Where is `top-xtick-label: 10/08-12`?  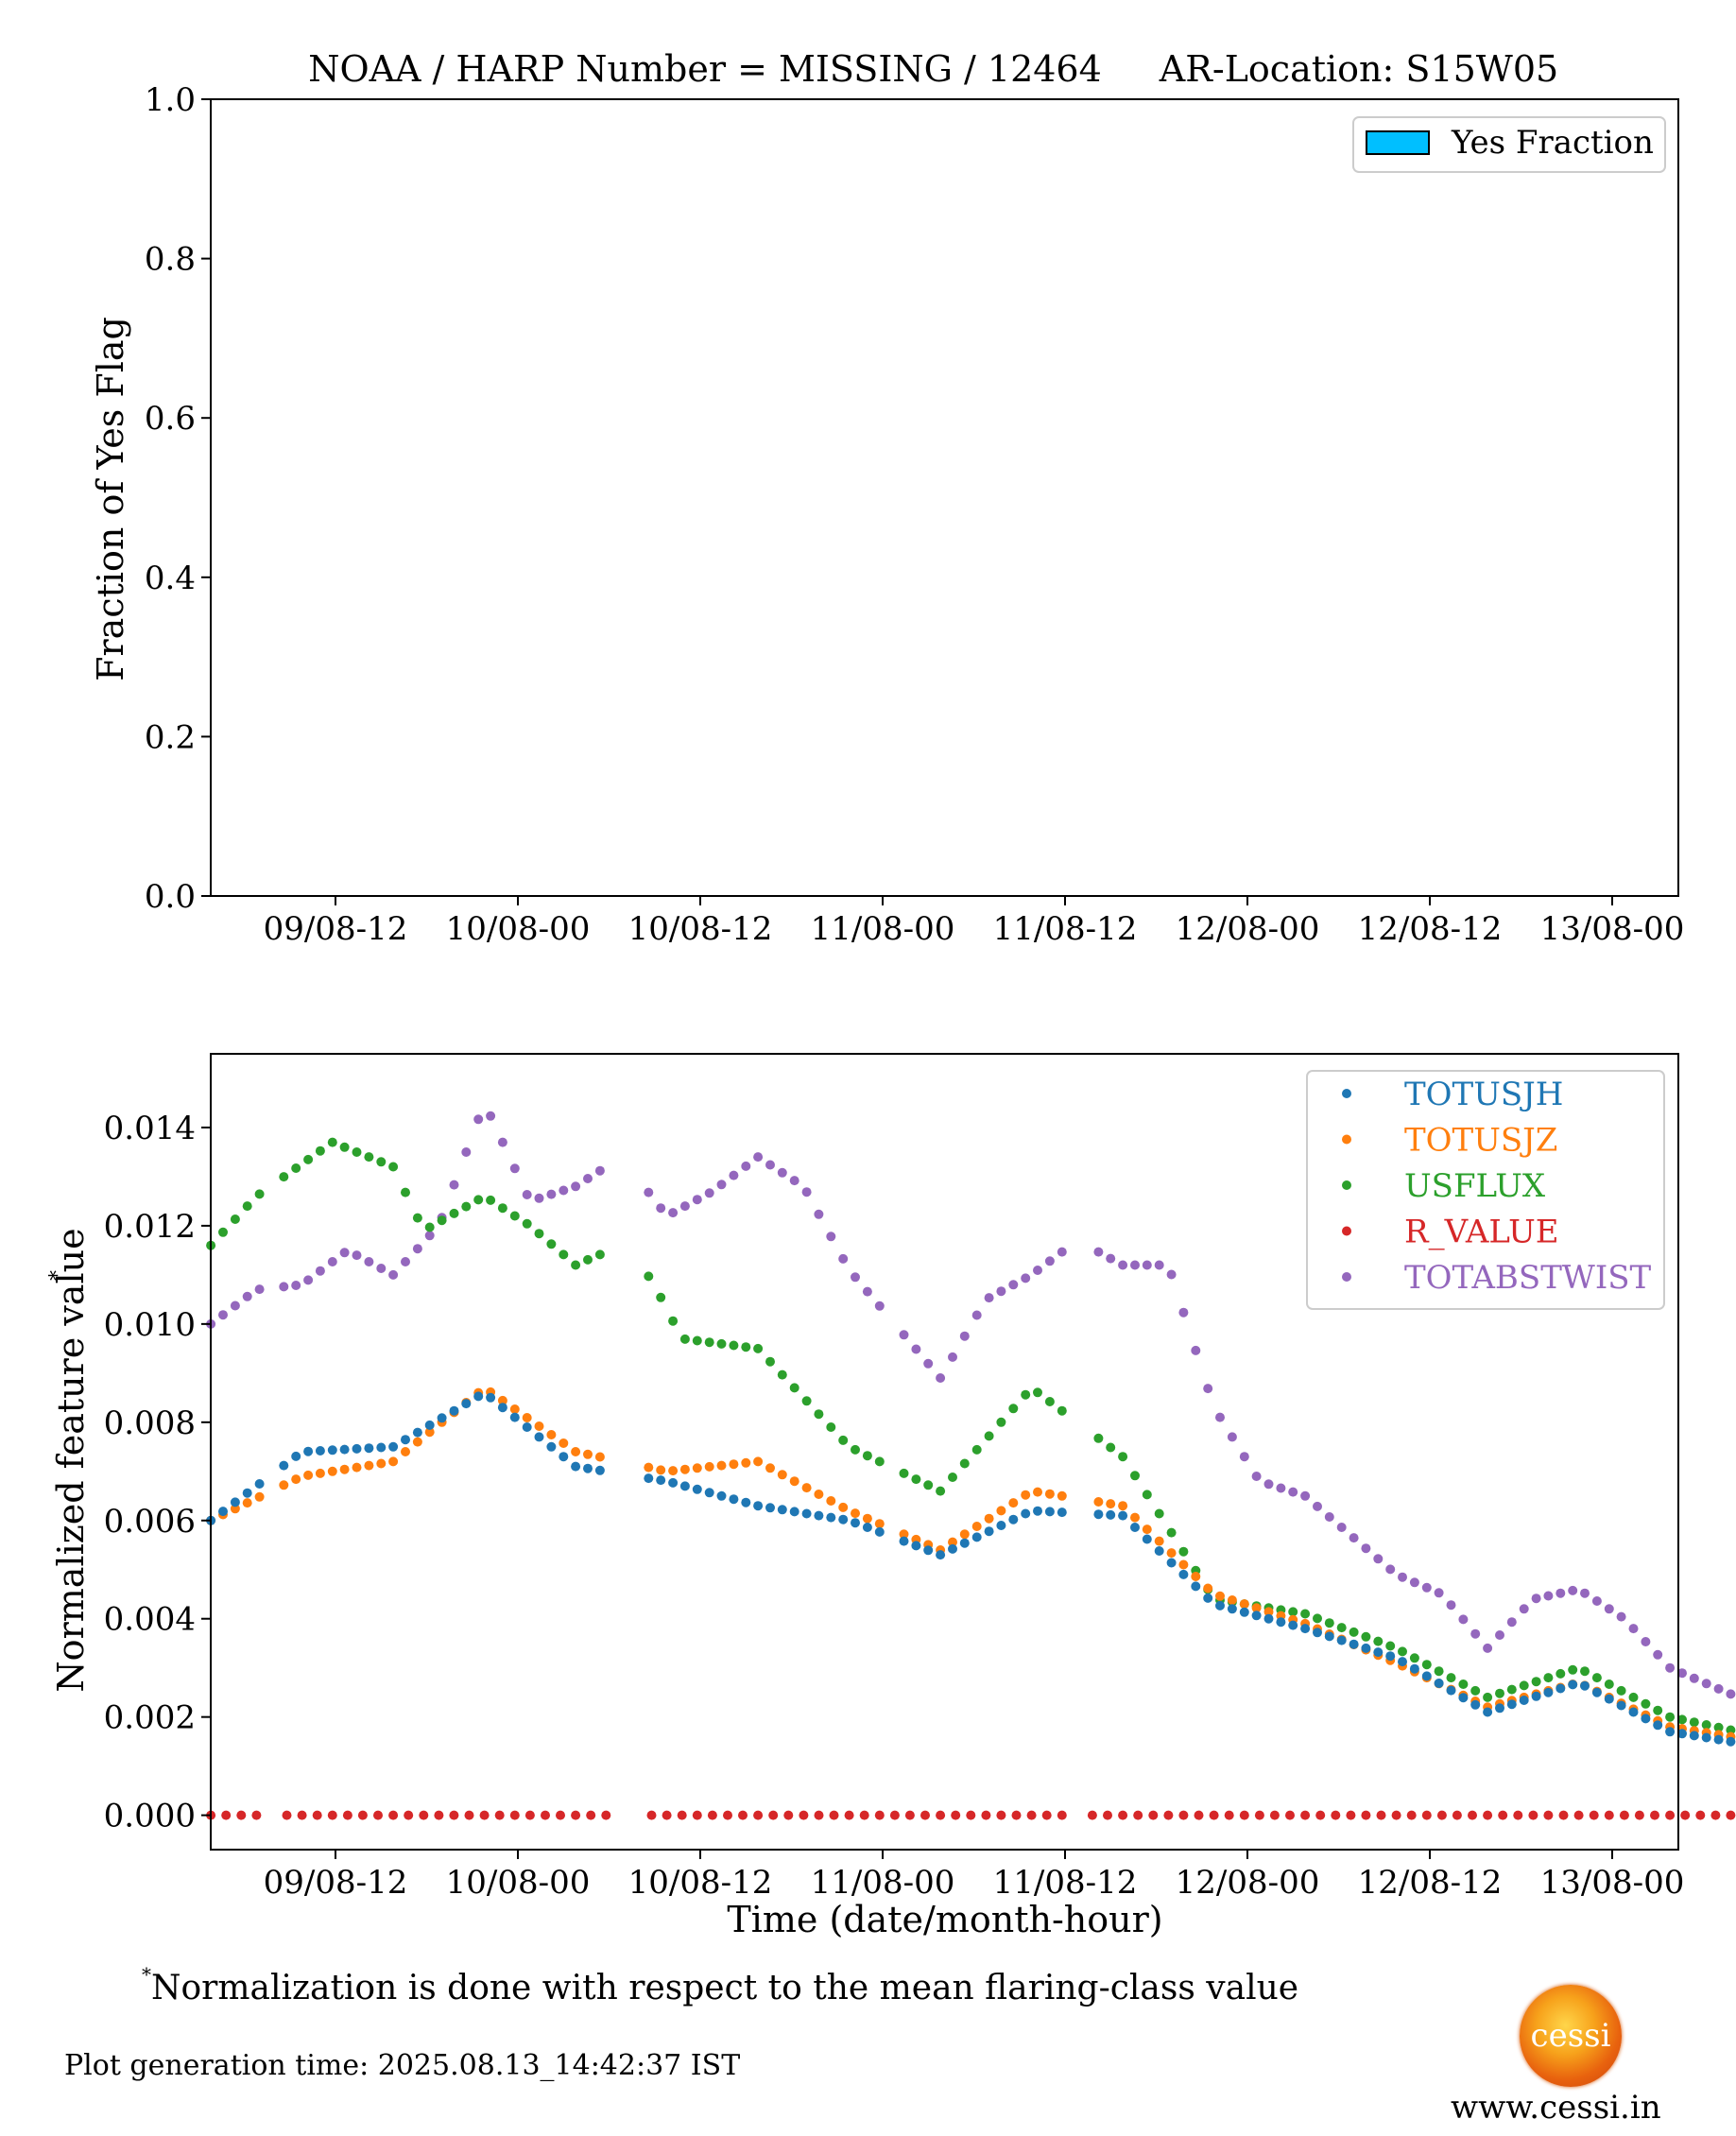 top-xtick-label: 10/08-12 is located at coordinates (700, 929).